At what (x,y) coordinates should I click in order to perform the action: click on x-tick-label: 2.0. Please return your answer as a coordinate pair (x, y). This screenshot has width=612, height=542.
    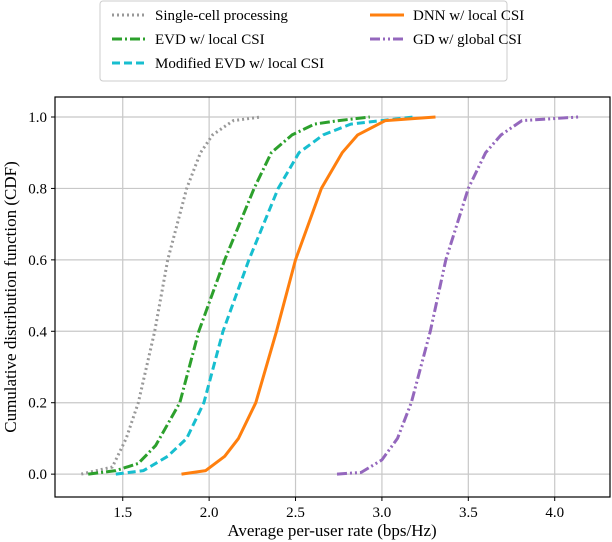
    Looking at the image, I should click on (209, 513).